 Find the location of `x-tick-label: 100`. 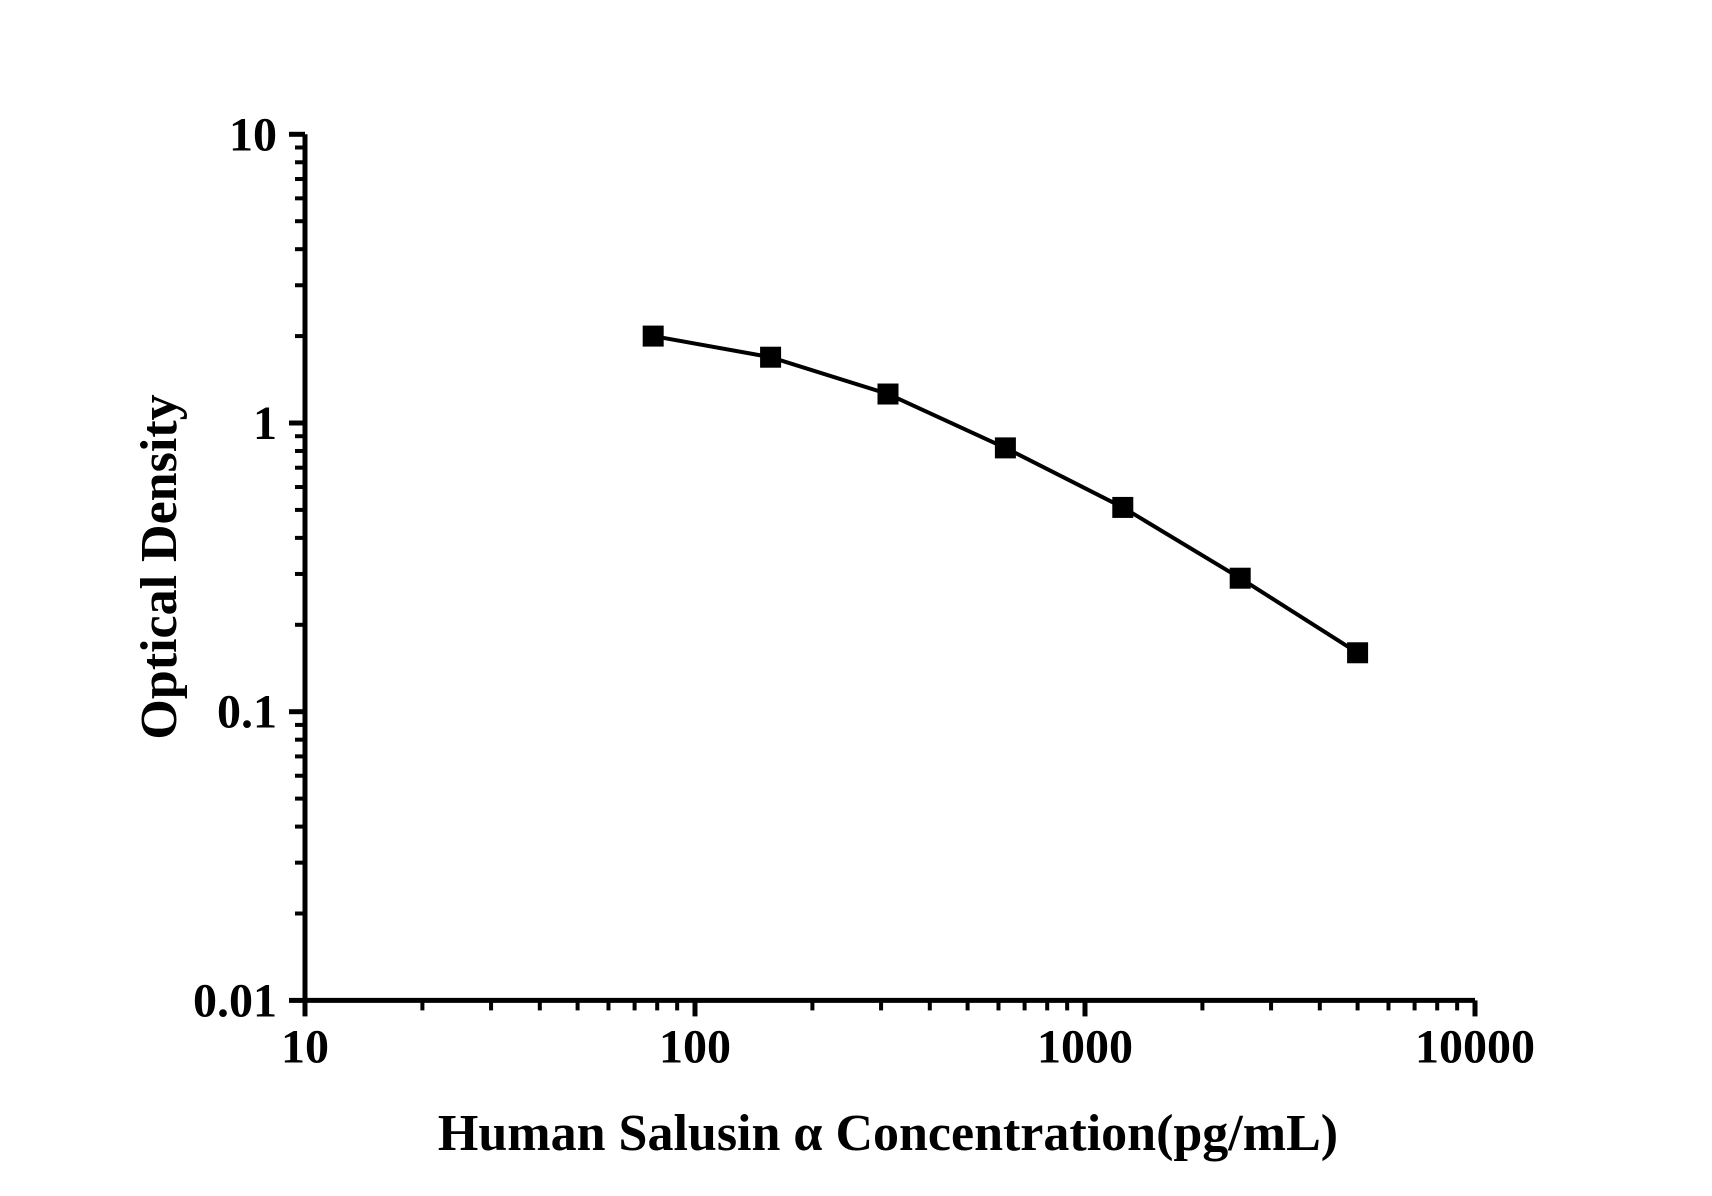

x-tick-label: 100 is located at coordinates (695, 1046).